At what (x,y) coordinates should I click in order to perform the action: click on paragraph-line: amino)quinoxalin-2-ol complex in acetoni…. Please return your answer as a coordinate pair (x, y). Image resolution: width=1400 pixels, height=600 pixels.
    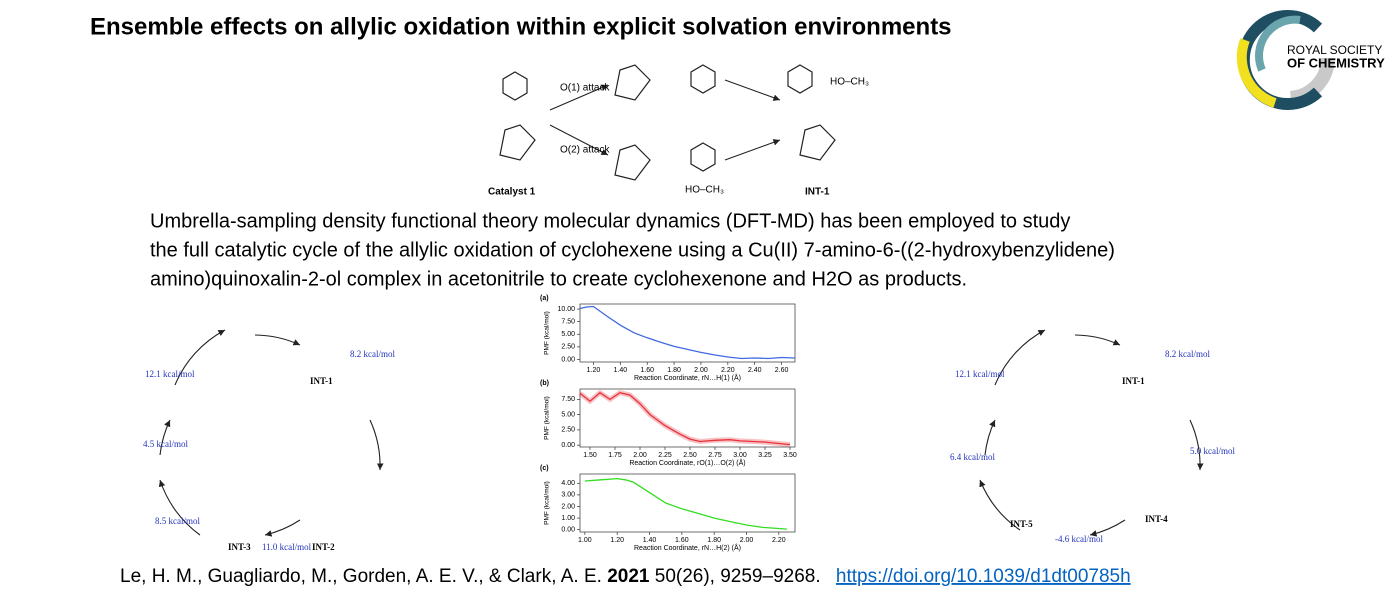
    Looking at the image, I should click on (558, 279).